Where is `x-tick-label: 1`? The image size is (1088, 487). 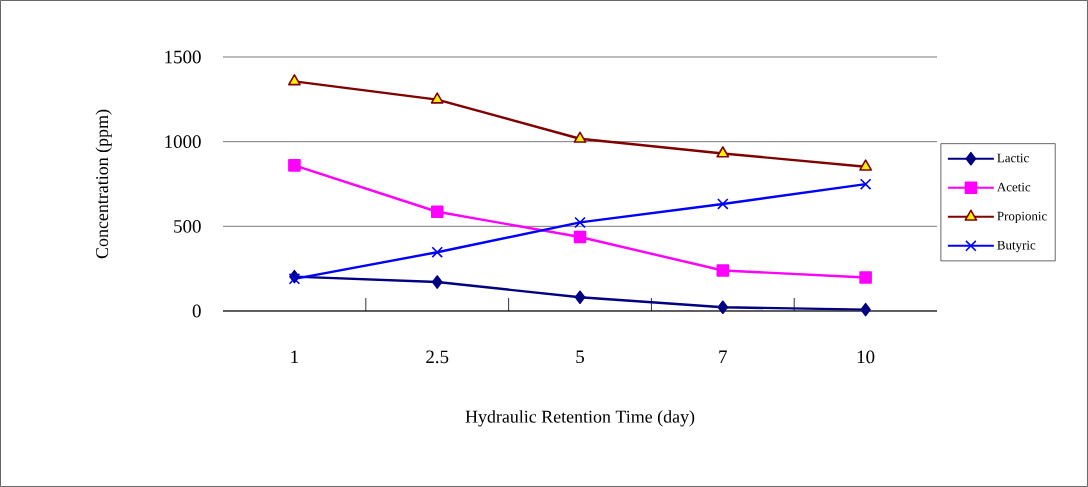 x-tick-label: 1 is located at coordinates (294, 356).